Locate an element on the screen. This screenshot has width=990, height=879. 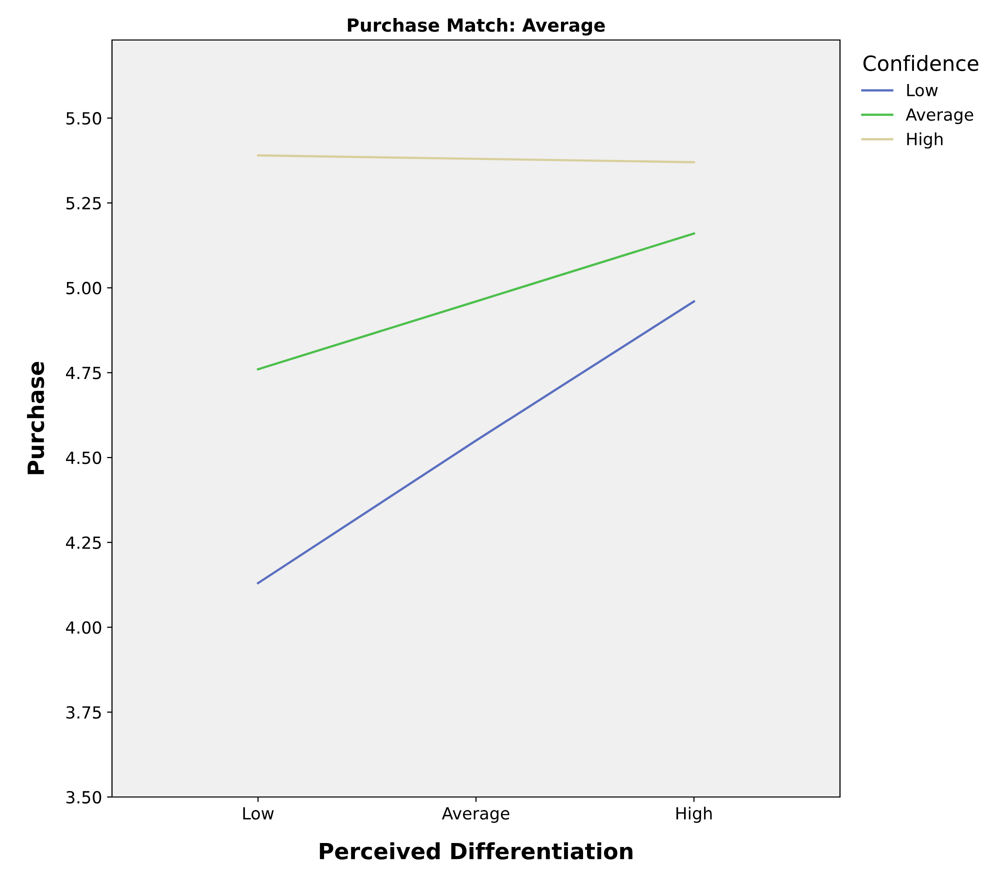
x-tick-label: Low is located at coordinates (258, 813).